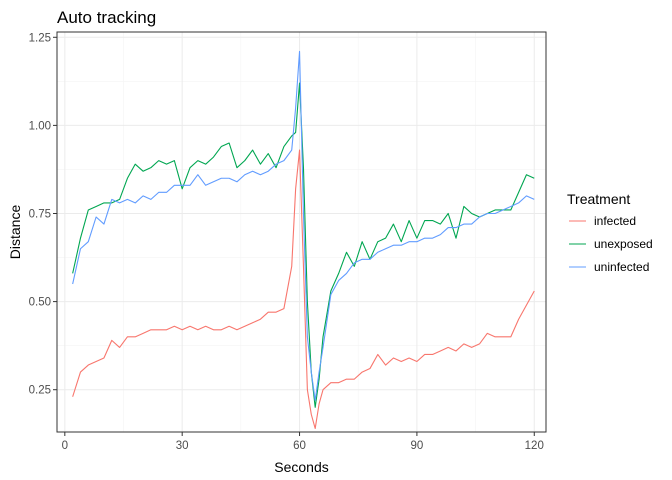 This screenshot has width=672, height=480. What do you see at coordinates (40, 38) in the screenshot?
I see `y-tick-label: 1.25` at bounding box center [40, 38].